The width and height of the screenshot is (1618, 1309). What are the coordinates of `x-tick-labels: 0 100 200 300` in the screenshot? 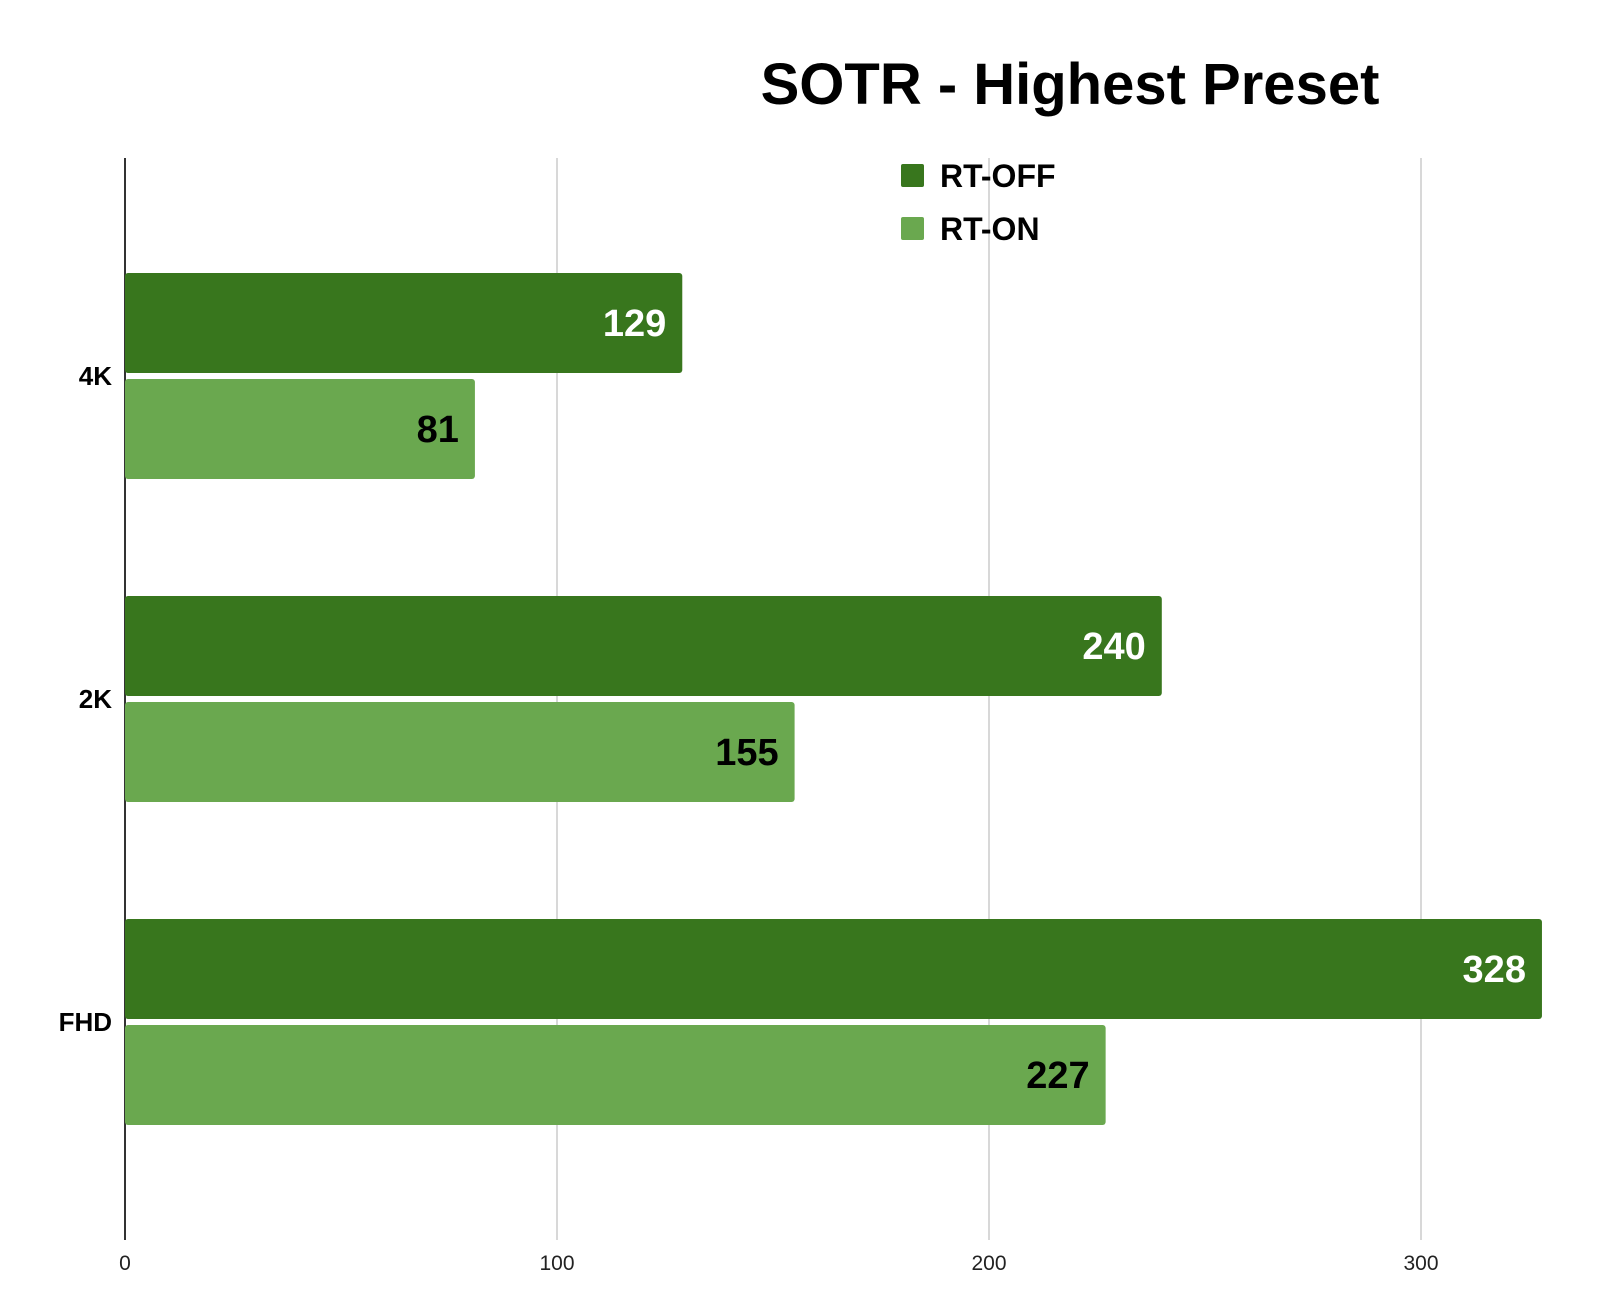 It's located at (778, 1263).